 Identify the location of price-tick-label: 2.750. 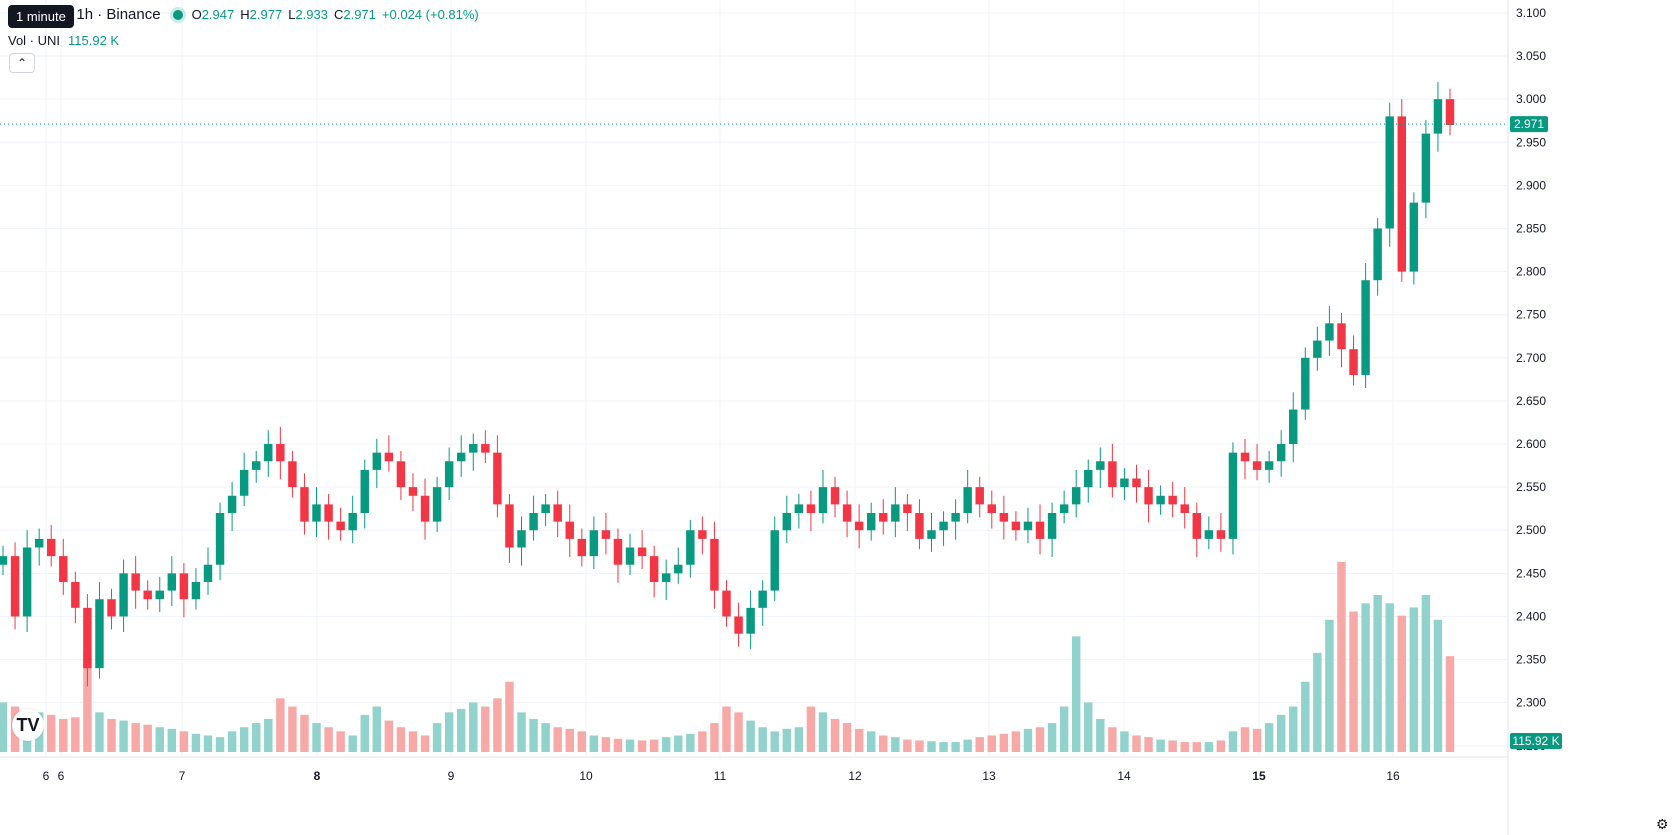
(1531, 315).